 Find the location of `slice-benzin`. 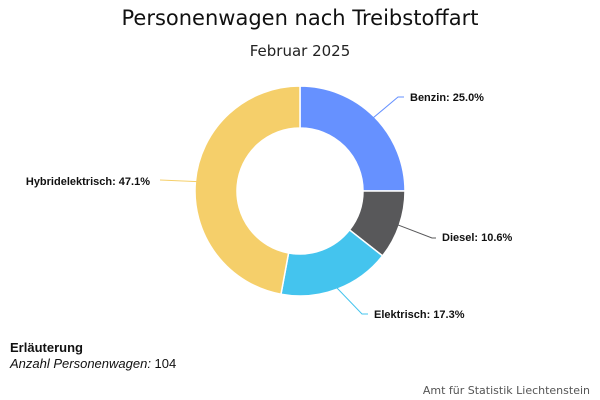

slice-benzin is located at coordinates (352, 138).